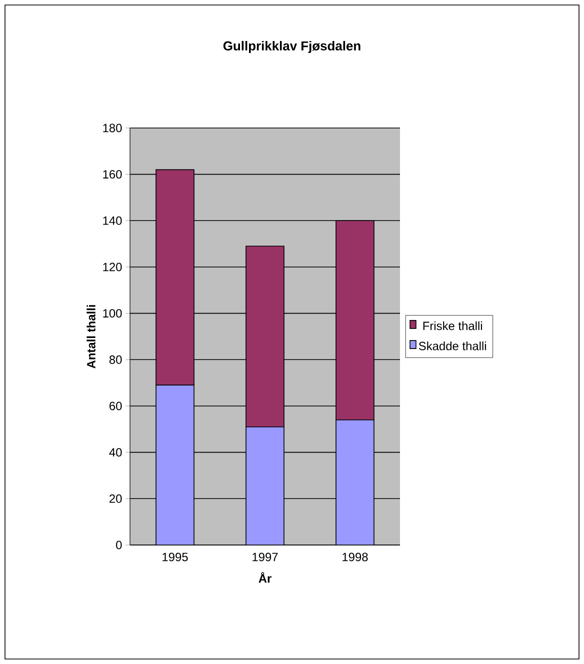 Image resolution: width=584 pixels, height=664 pixels. Describe the element at coordinates (112, 313) in the screenshot. I see `y-tick-label: 100` at that location.